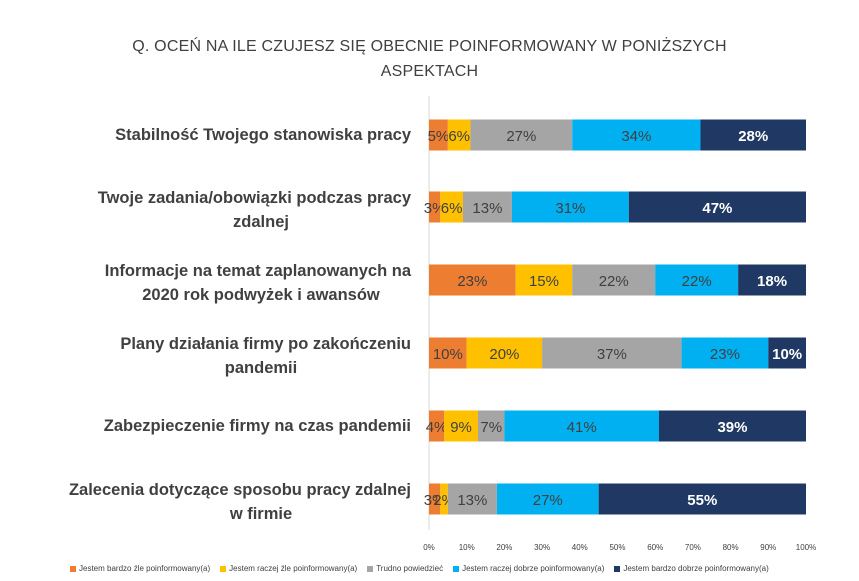 The image size is (859, 581). I want to click on category-label-line: Informacje na temat zaplanowanych na, so click(257, 271).